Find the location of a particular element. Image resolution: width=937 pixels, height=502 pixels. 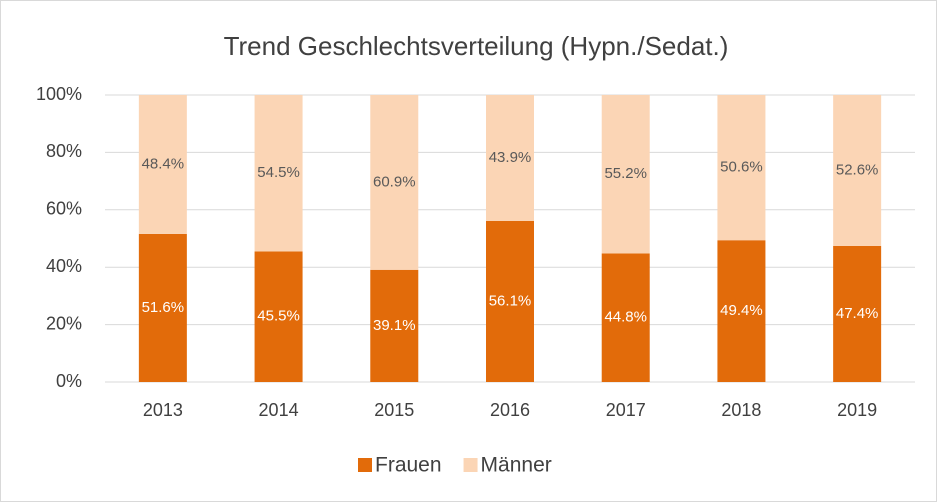

data-label: 56.1% is located at coordinates (510, 300).